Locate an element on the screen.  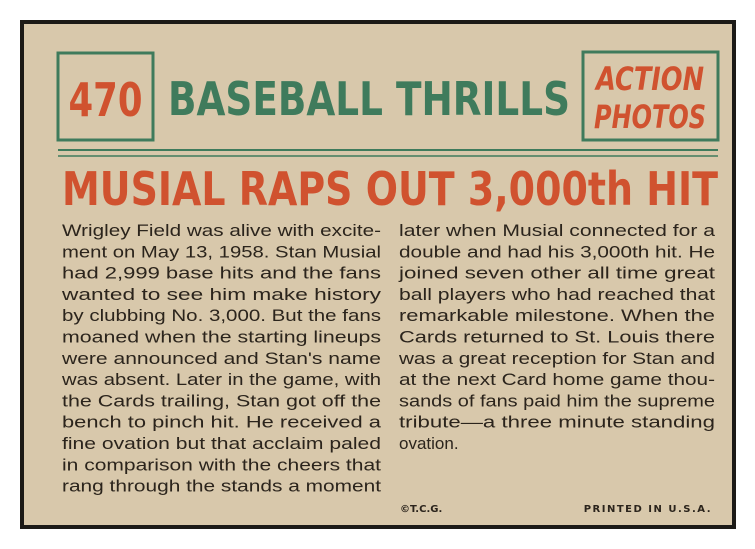
copyright: ©T.C.G. is located at coordinates (421, 509).